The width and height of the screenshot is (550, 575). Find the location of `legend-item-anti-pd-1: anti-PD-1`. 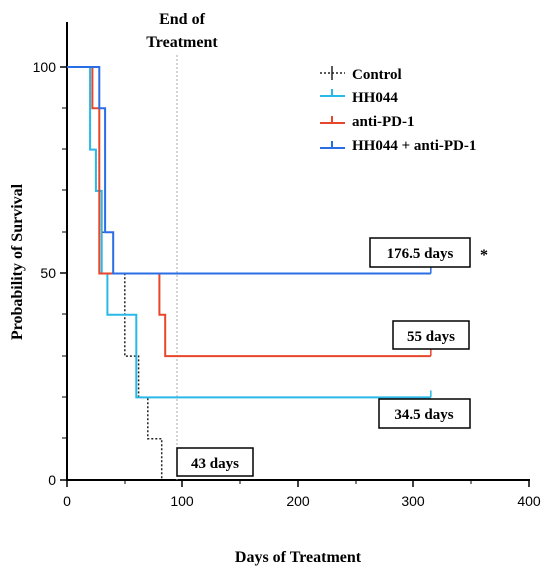

legend-item-anti-pd-1: anti-PD-1 is located at coordinates (367, 122).